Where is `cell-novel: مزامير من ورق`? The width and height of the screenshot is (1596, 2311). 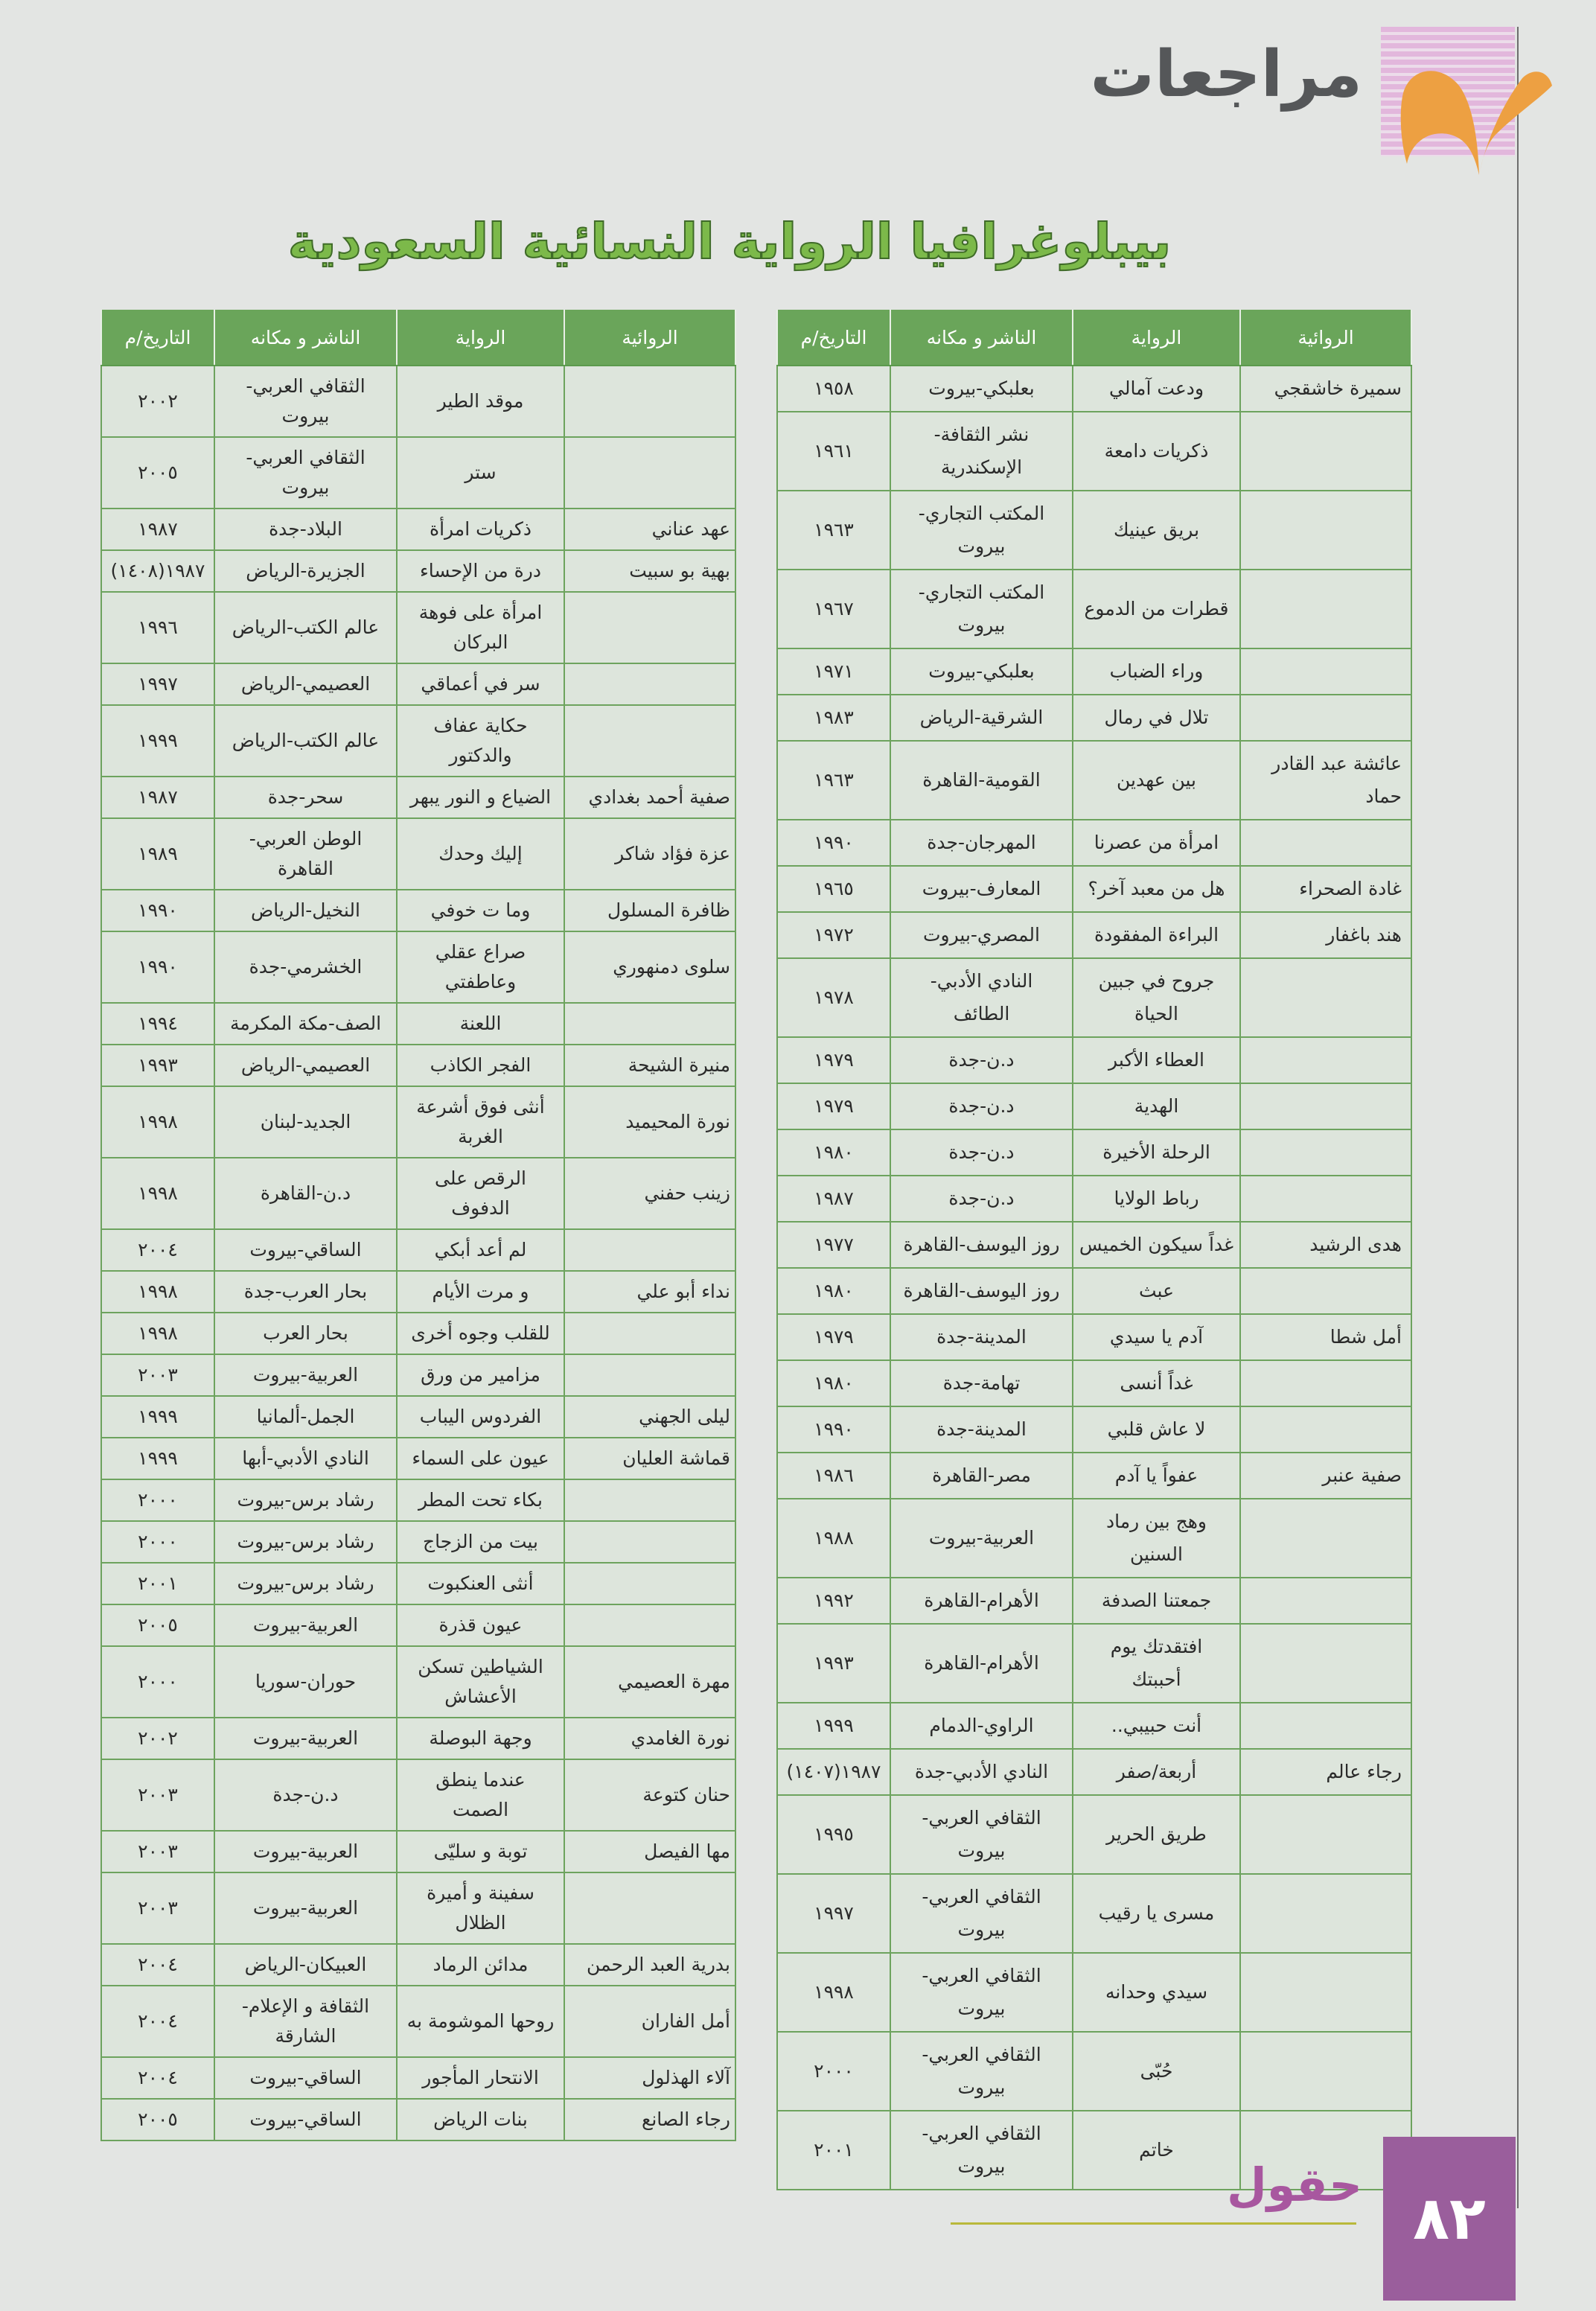
cell-novel: مزامير من ورق is located at coordinates (480, 1375).